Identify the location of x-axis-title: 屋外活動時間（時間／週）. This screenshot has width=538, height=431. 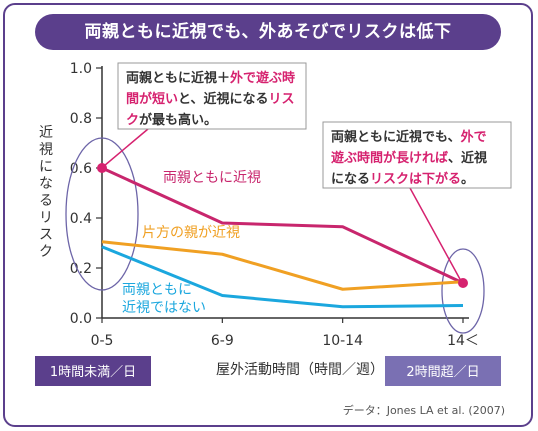
(300, 370).